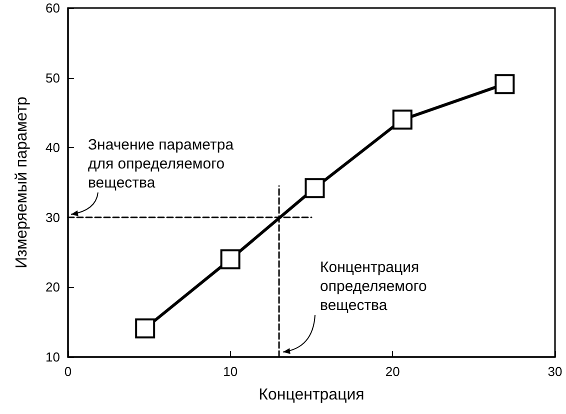 The width and height of the screenshot is (566, 414). What do you see at coordinates (392, 371) in the screenshot?
I see `x-tick-label: 20` at bounding box center [392, 371].